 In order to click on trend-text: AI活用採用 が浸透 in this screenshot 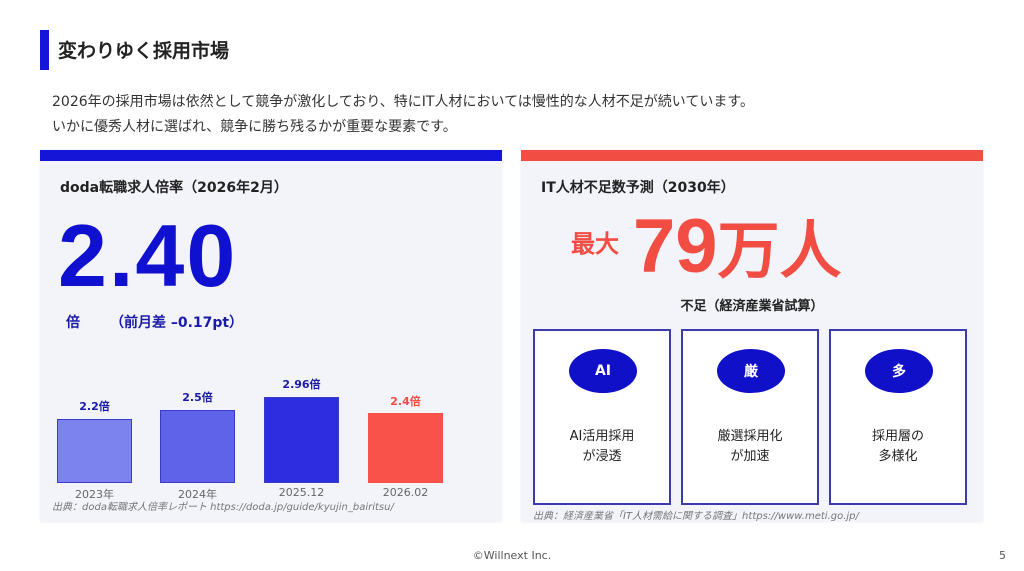, I will do `click(602, 447)`.